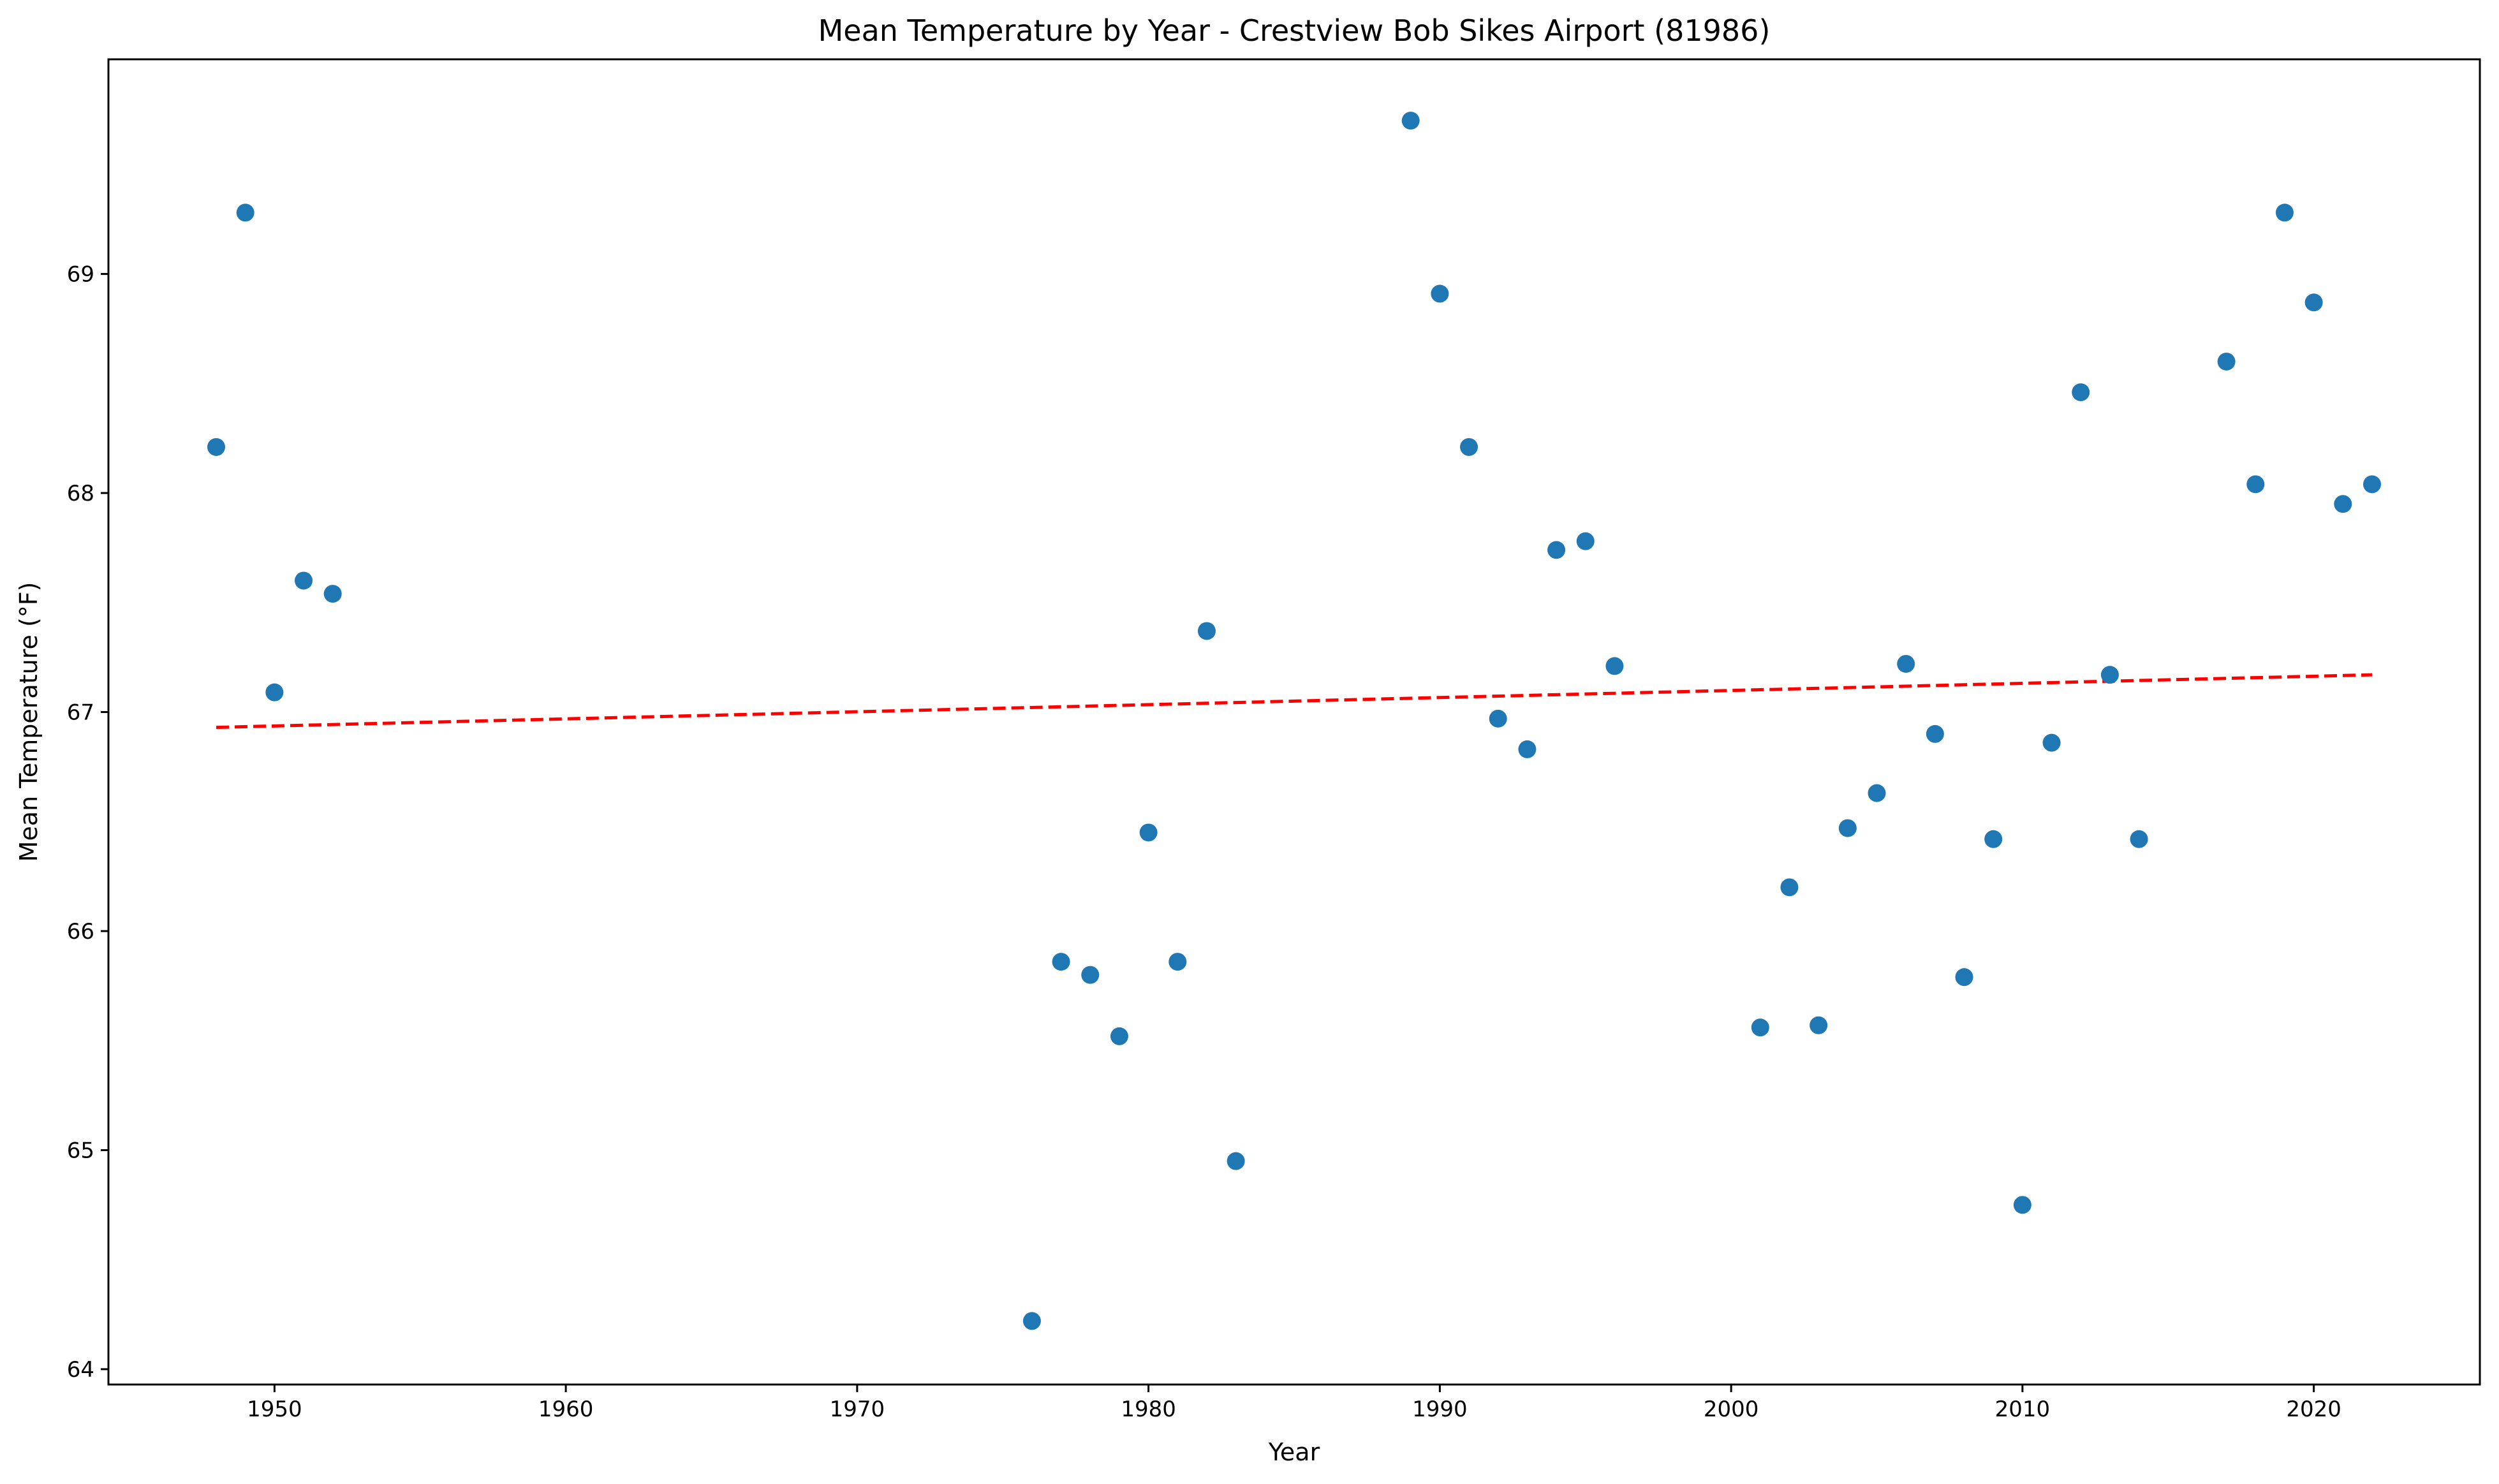 The image size is (2499, 1484). Describe the element at coordinates (1149, 1409) in the screenshot. I see `x-tick-label: 1980` at that location.